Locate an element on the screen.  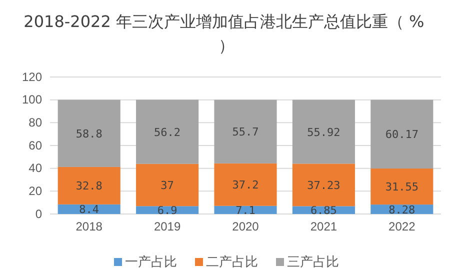
data-label: 37.23 is located at coordinates (323, 185).